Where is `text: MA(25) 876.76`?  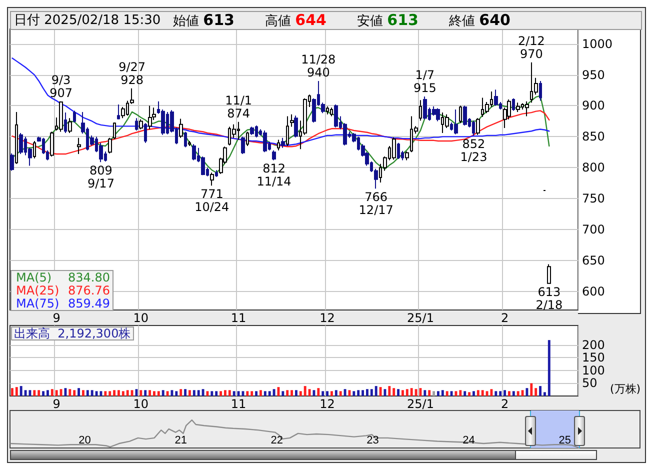 text: MA(25) 876.76 is located at coordinates (63, 291).